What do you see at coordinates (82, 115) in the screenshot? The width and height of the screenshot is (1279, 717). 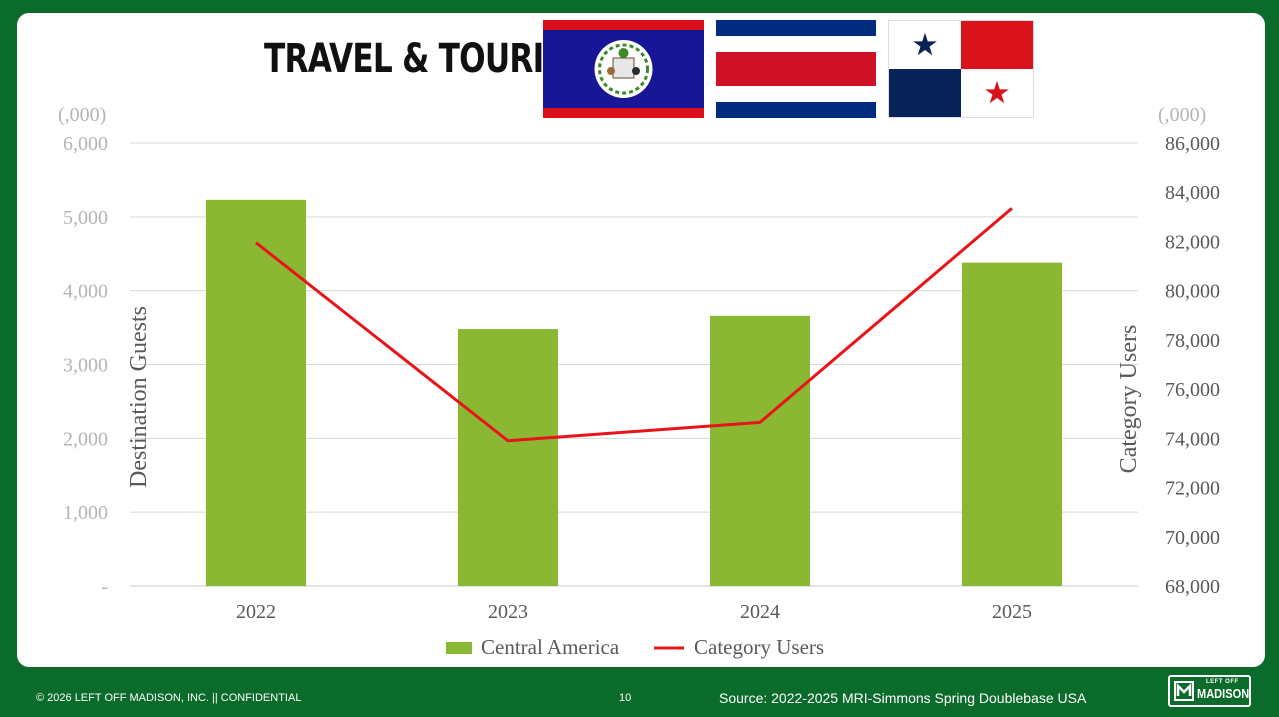 I see `left-axis-unit: (,000)` at bounding box center [82, 115].